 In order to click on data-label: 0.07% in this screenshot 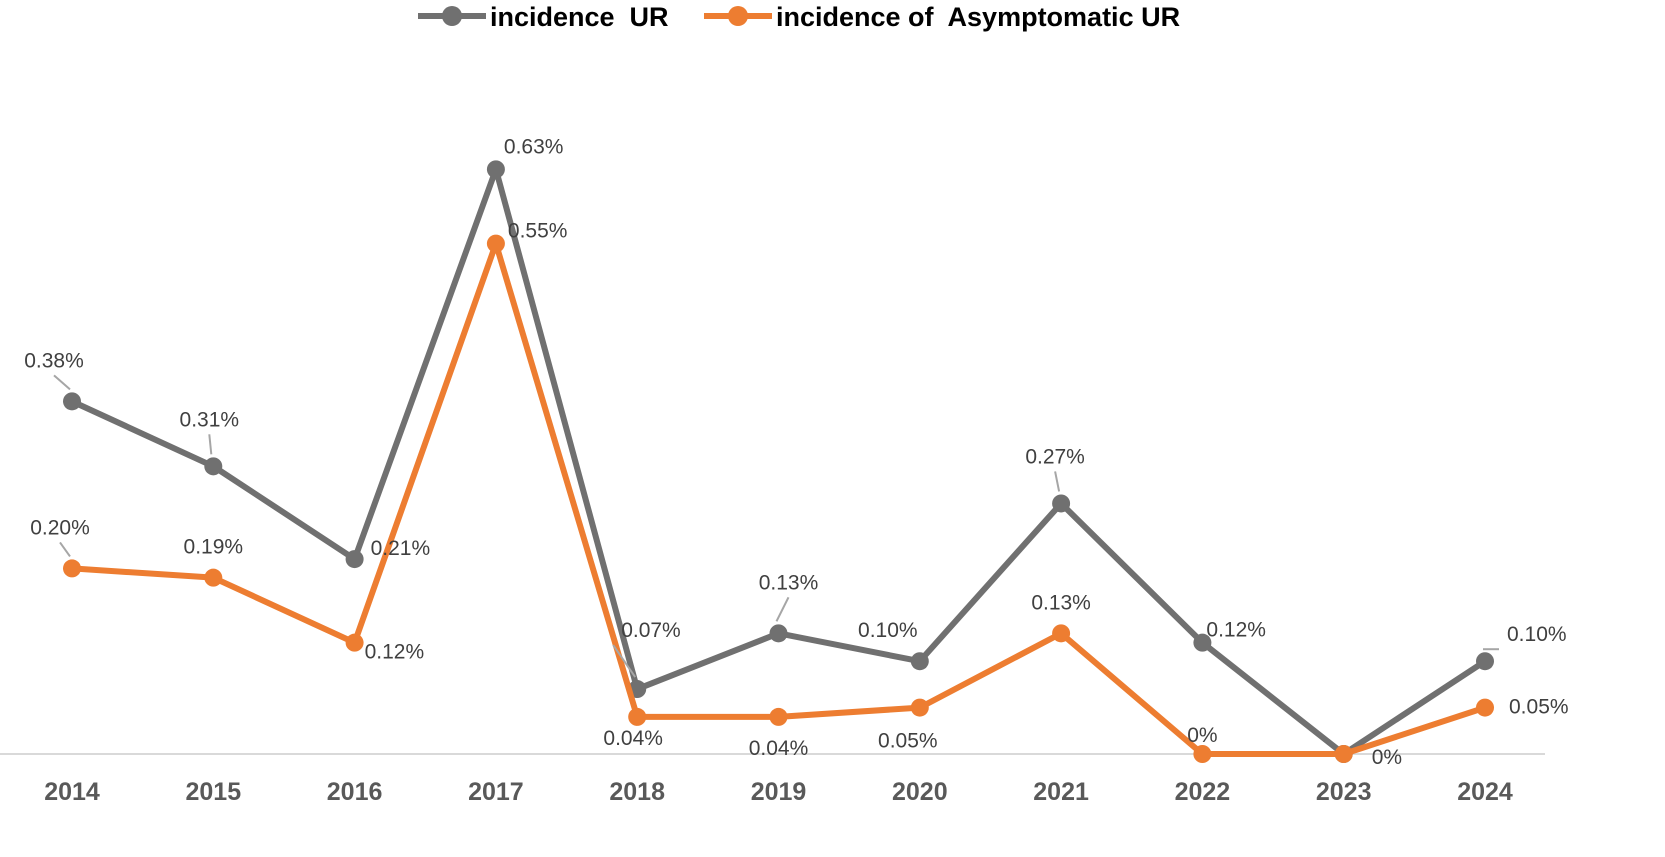, I will do `click(651, 630)`.